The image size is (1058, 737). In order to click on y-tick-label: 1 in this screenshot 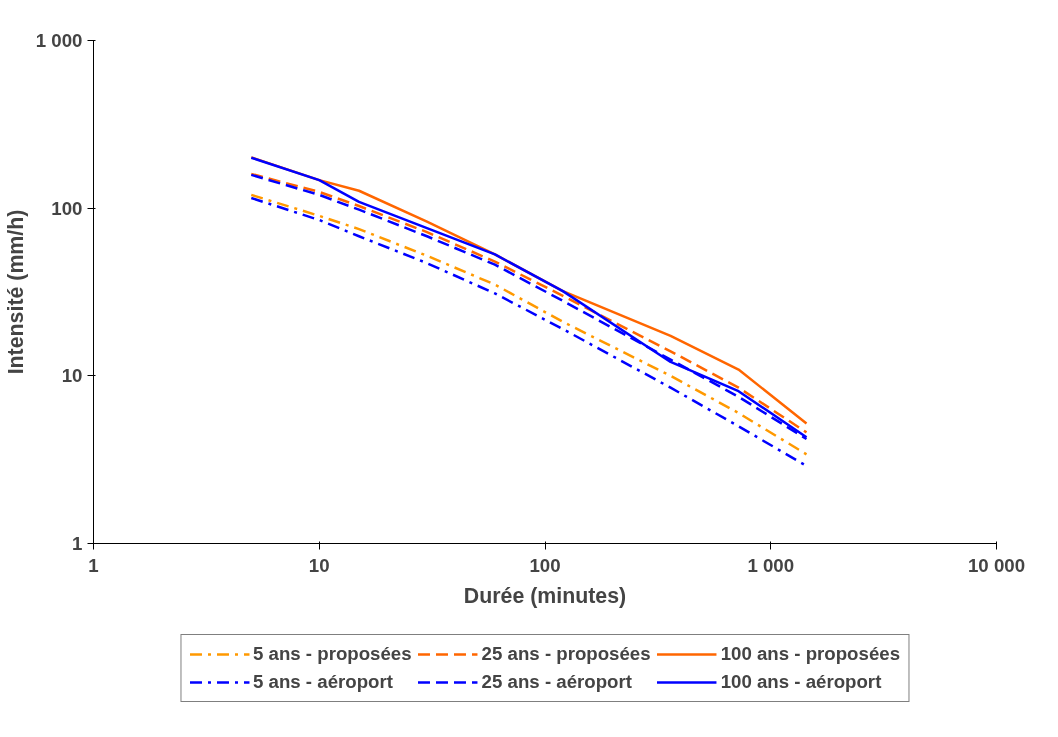, I will do `click(77, 543)`.